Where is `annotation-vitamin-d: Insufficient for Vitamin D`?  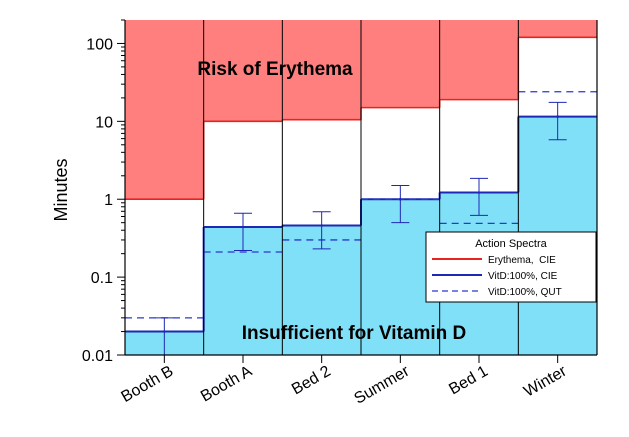
annotation-vitamin-d: Insufficient for Vitamin D is located at coordinates (354, 333).